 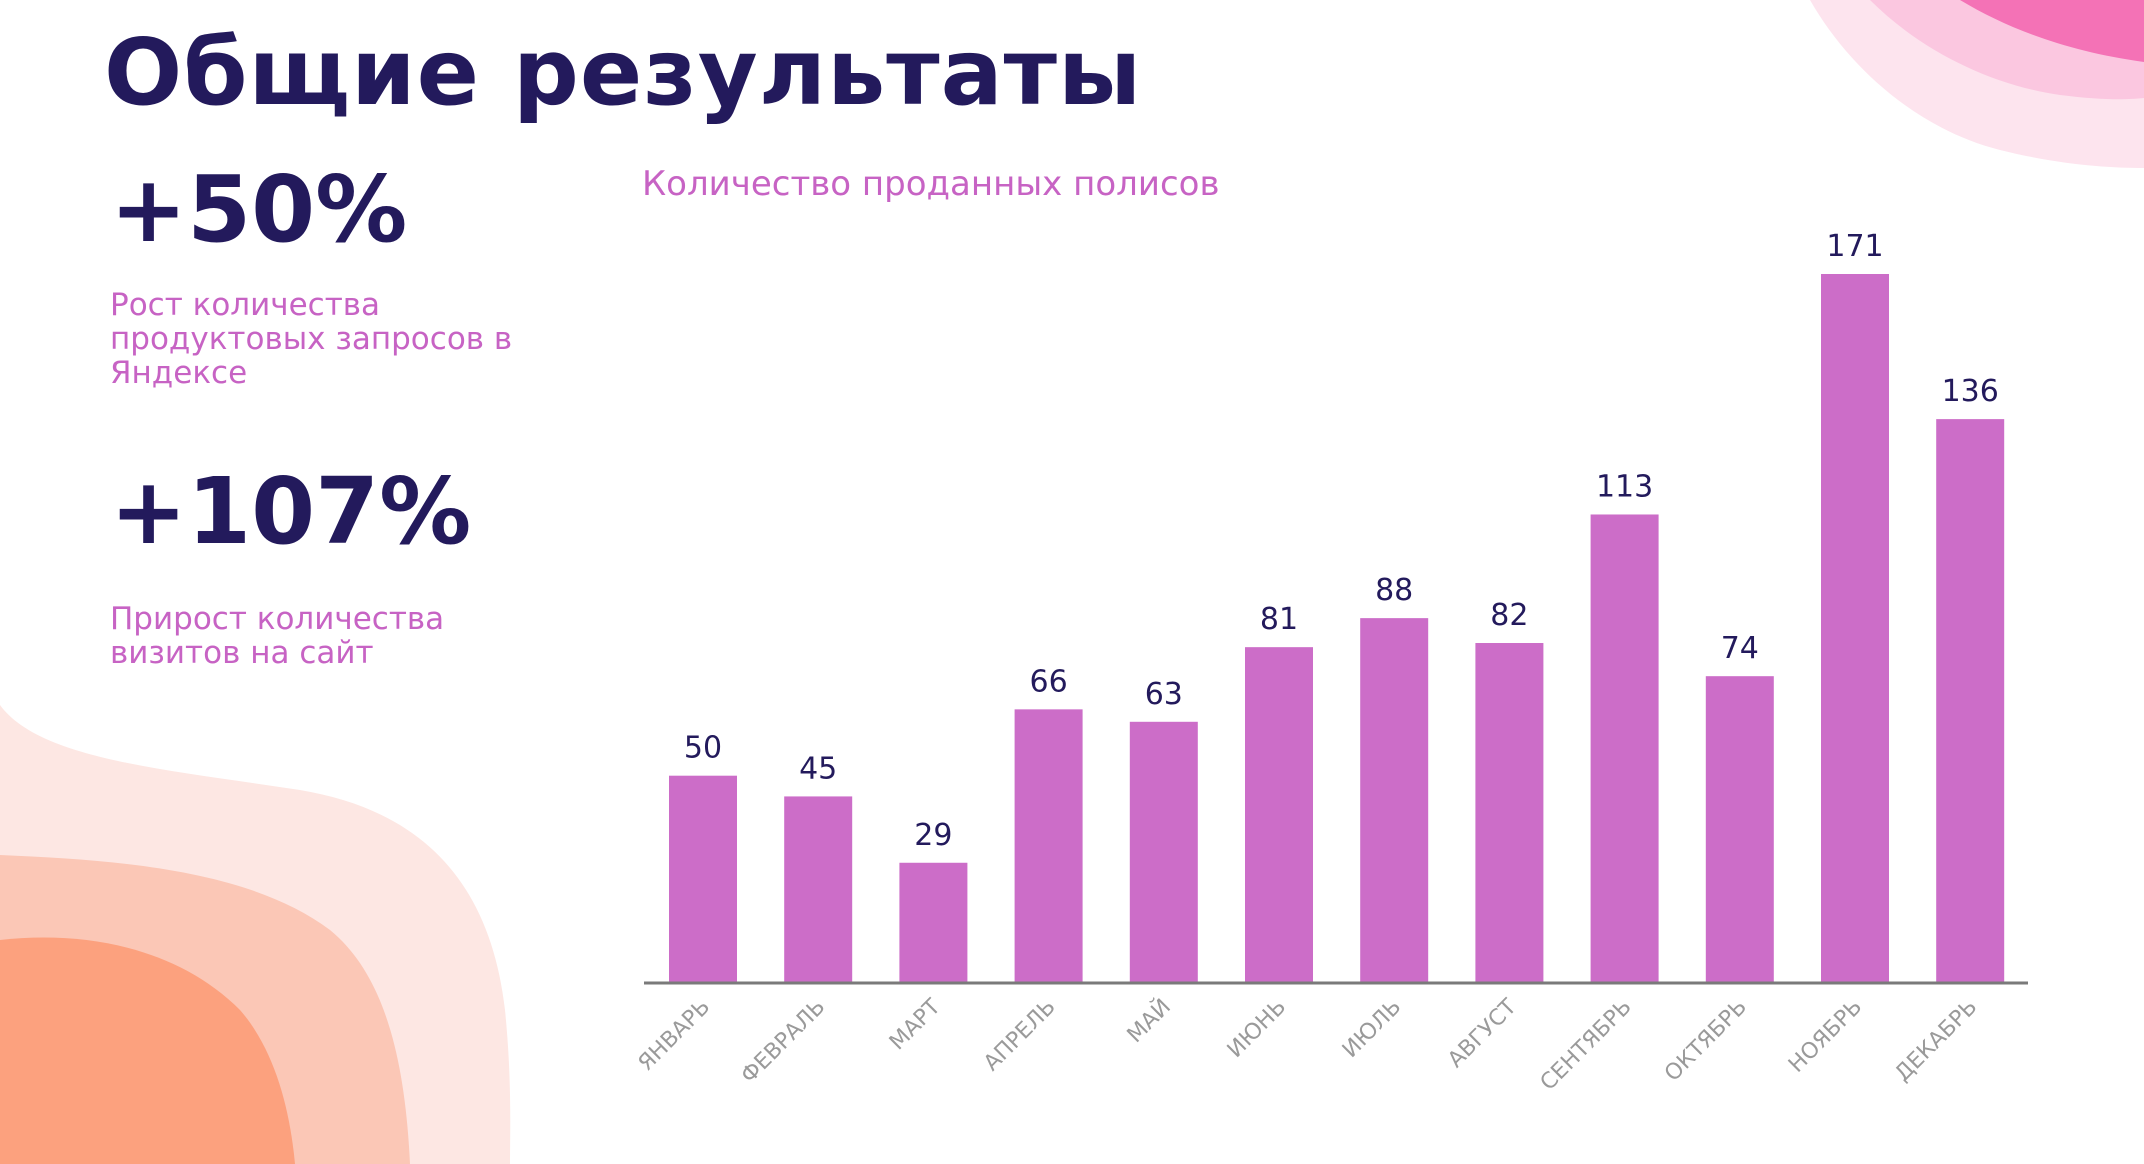 What do you see at coordinates (1257, 1029) in the screenshot?
I see `x-tick-label: ИЮНЬ` at bounding box center [1257, 1029].